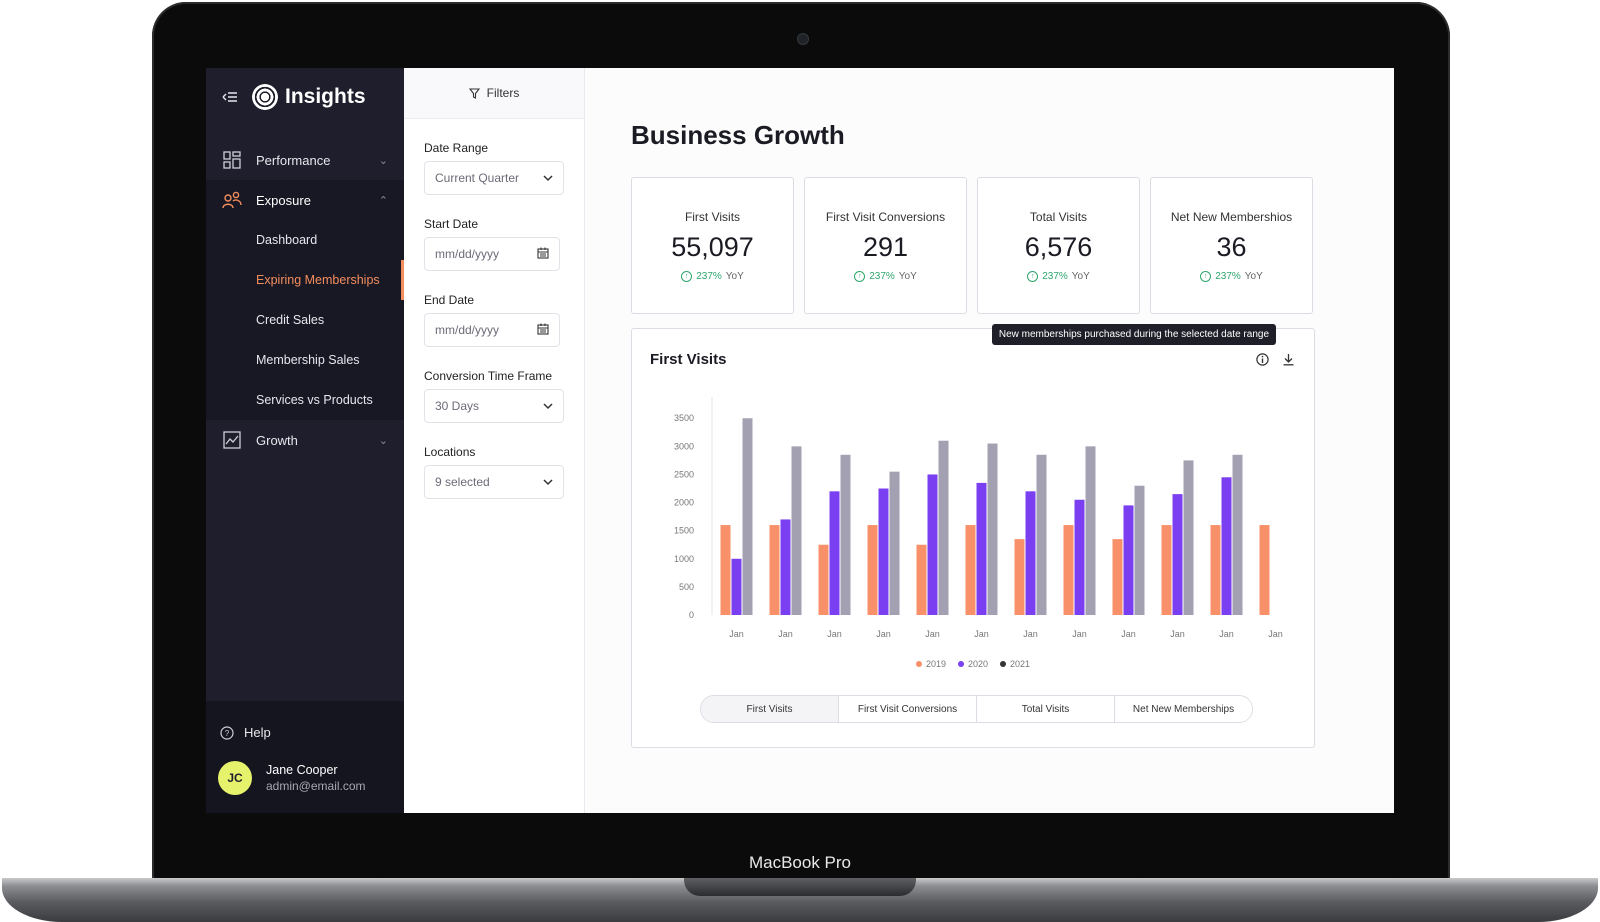 The width and height of the screenshot is (1600, 922). I want to click on chart-legend: 2019 2020 2021, so click(973, 664).